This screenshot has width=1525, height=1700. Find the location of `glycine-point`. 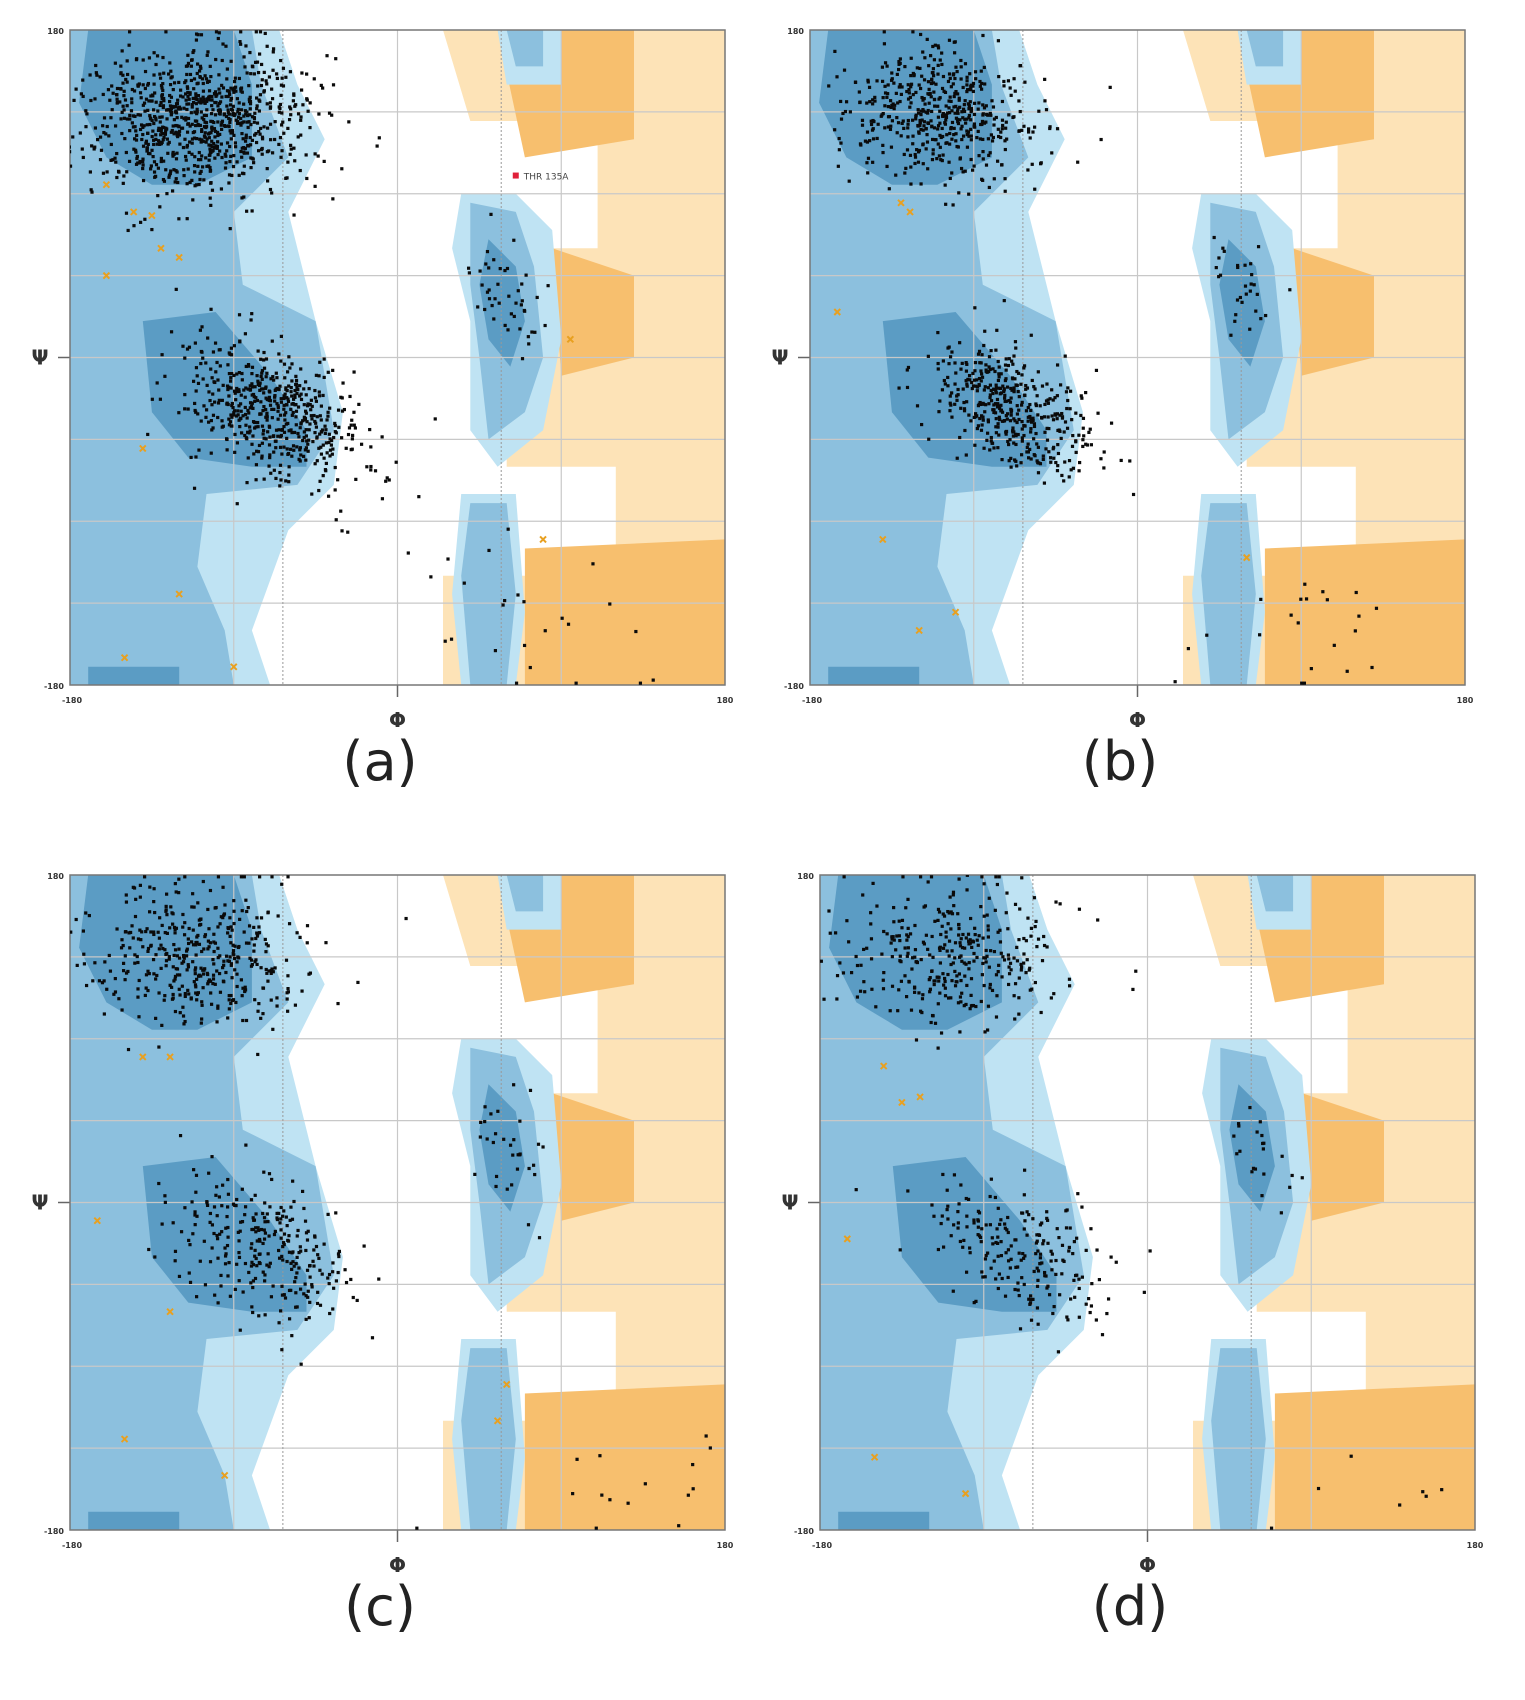

glycine-point is located at coordinates (143, 1057).